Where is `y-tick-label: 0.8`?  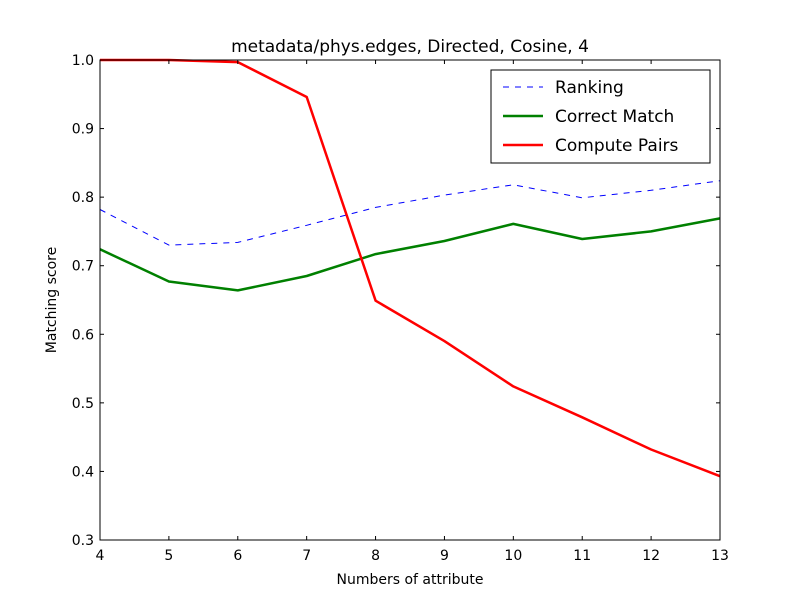 y-tick-label: 0.8 is located at coordinates (83, 198).